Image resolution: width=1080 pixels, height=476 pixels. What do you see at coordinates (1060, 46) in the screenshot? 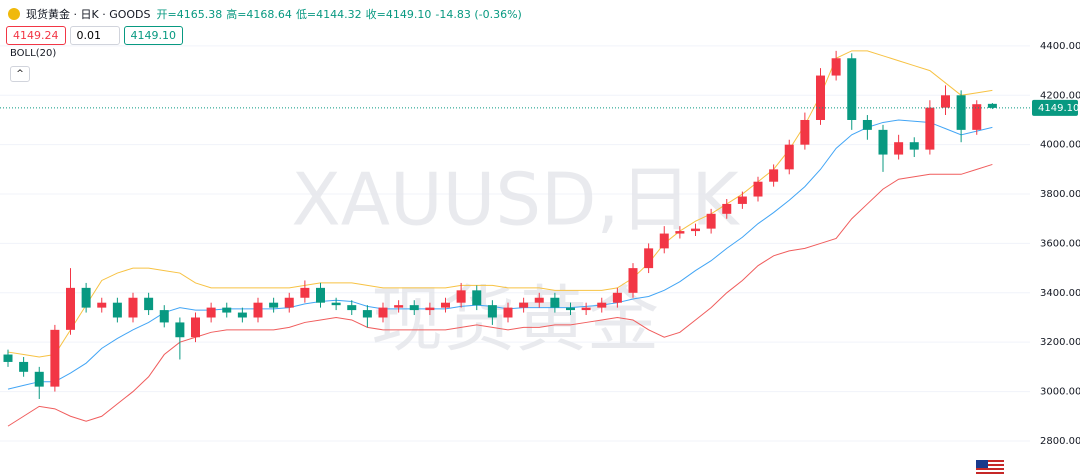
I see `y-tick-label: 4400.00` at bounding box center [1060, 46].